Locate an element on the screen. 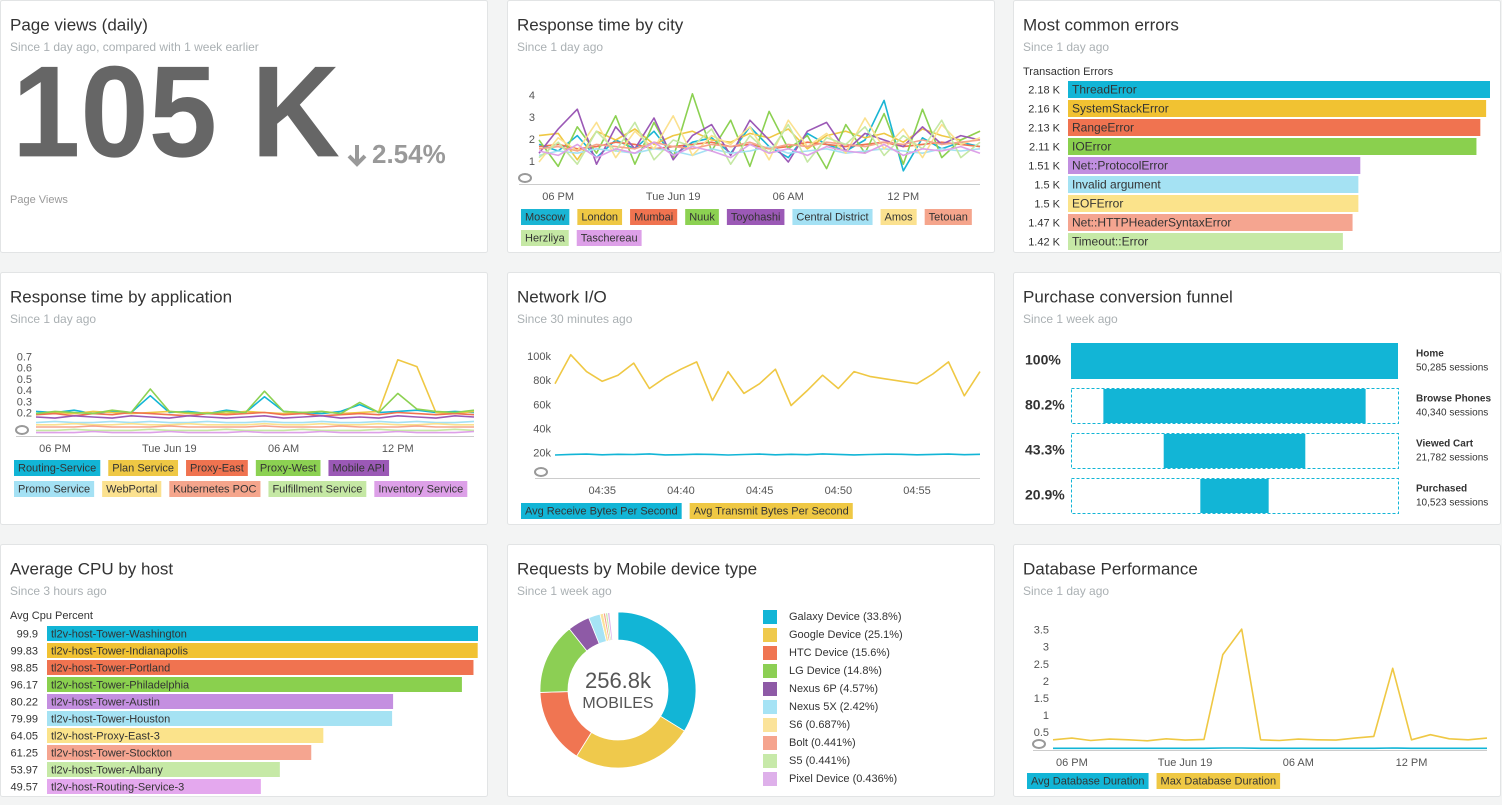 This screenshot has width=1502, height=805. legend-label: Inventory Service is located at coordinates (420, 489).